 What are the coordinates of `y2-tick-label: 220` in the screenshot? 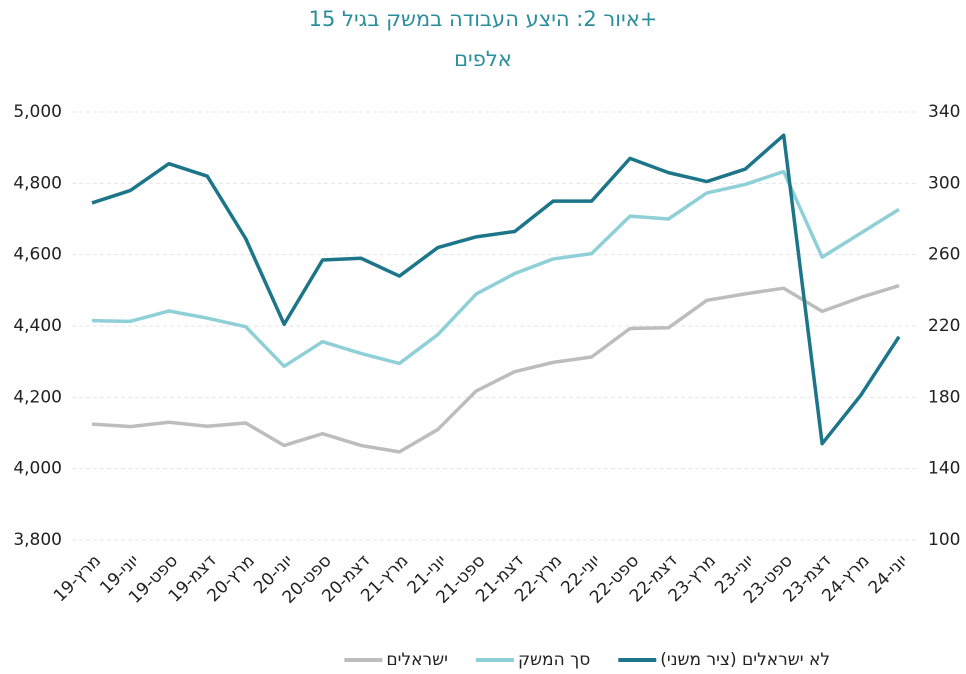 It's located at (944, 326).